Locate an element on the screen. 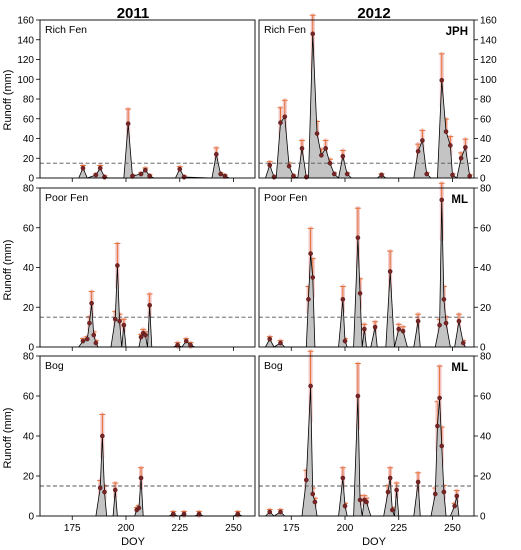 The height and width of the screenshot is (550, 521). panel-label: Rich Fen is located at coordinates (66, 30).